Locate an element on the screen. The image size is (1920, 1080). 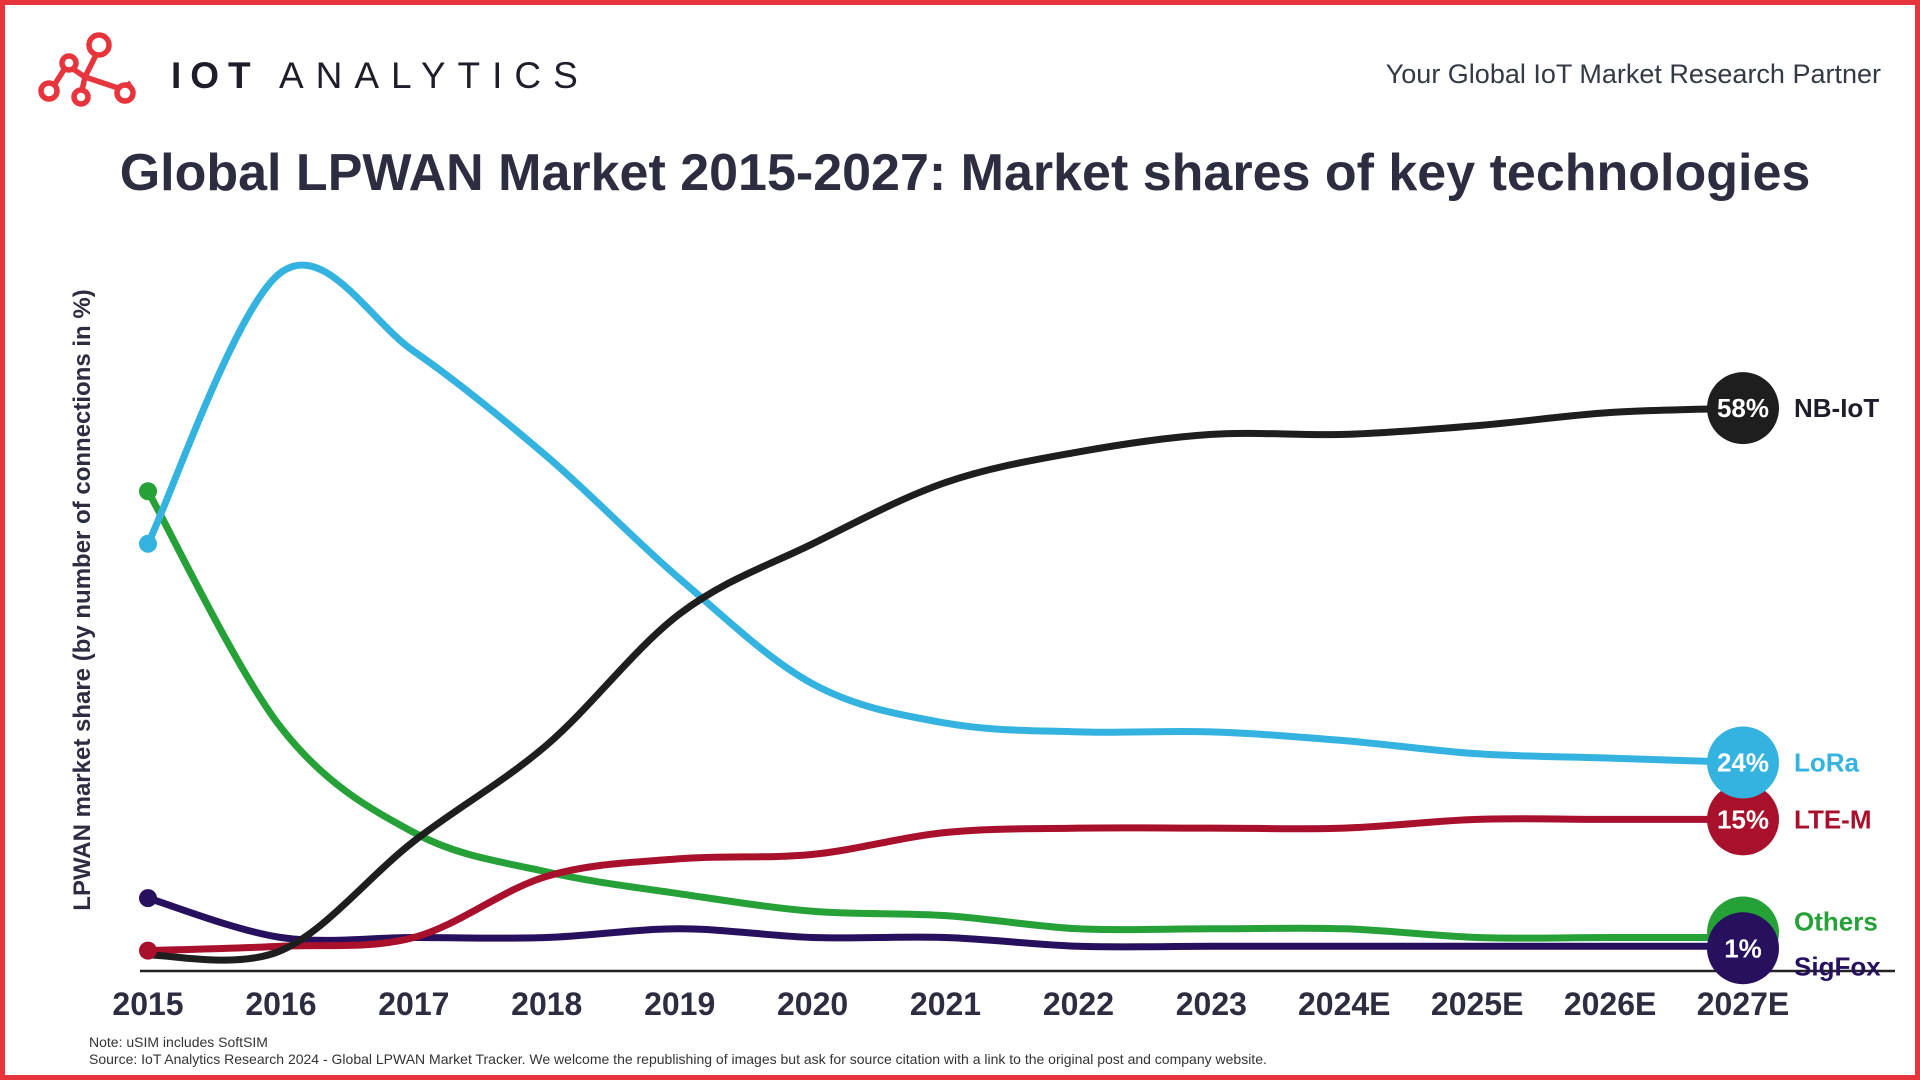
x-tick-label: 2016 is located at coordinates (280, 1004).